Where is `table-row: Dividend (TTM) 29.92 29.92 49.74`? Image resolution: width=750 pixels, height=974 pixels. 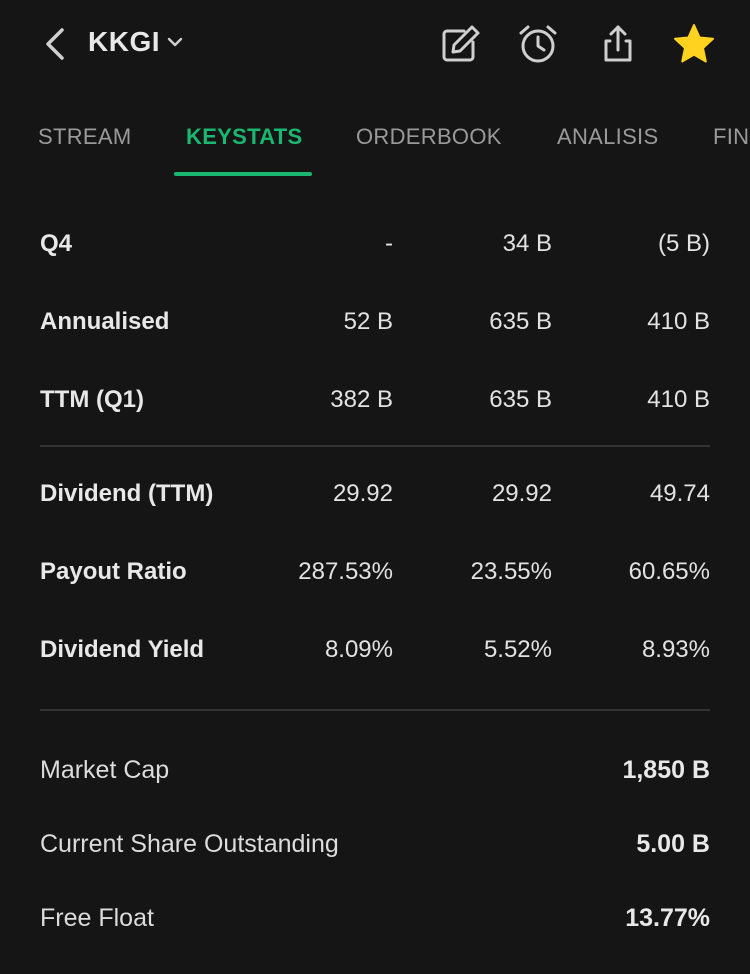 table-row: Dividend (TTM) 29.92 29.92 49.74 is located at coordinates (375, 500).